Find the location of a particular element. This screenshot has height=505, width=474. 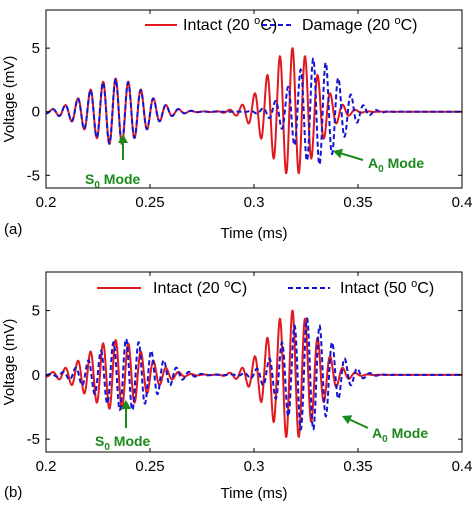

legend-label: Damage (20 oC) is located at coordinates (360, 24).